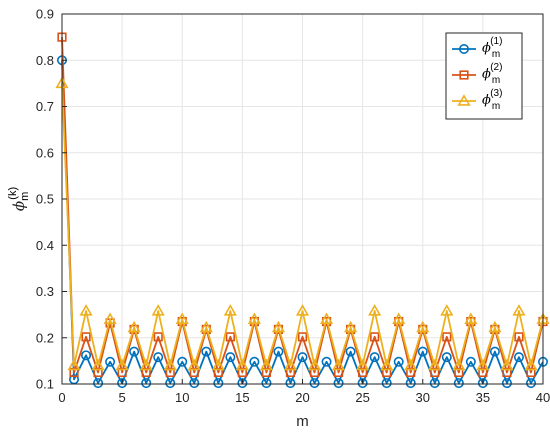 The image size is (550, 435). What do you see at coordinates (45, 337) in the screenshot?
I see `y-tick-label: 0.2` at bounding box center [45, 337].